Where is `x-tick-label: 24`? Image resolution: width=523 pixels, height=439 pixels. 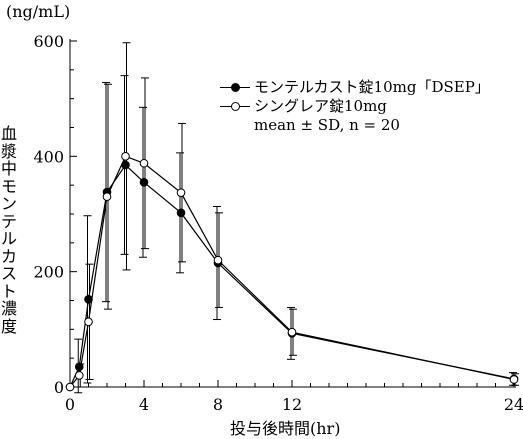
x-tick-label: 24 is located at coordinates (513, 404).